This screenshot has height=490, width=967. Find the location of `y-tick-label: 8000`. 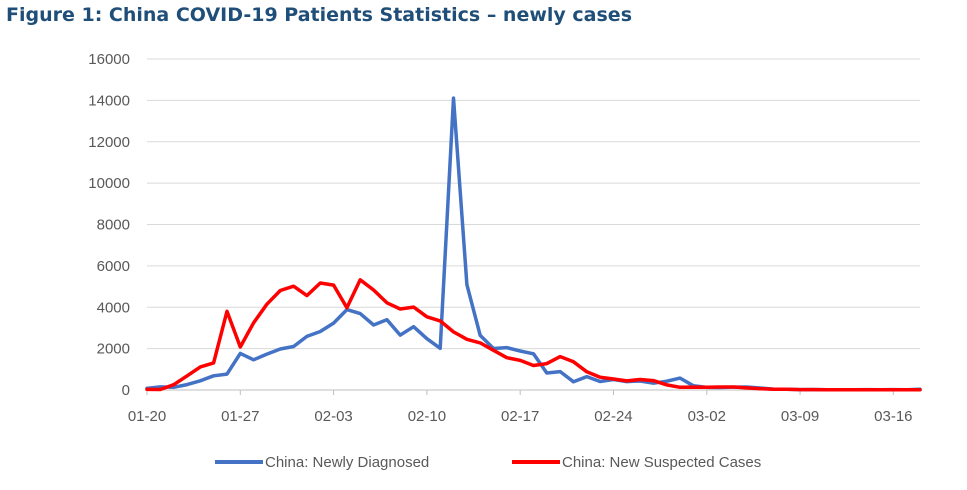

y-tick-label: 8000 is located at coordinates (113, 225).